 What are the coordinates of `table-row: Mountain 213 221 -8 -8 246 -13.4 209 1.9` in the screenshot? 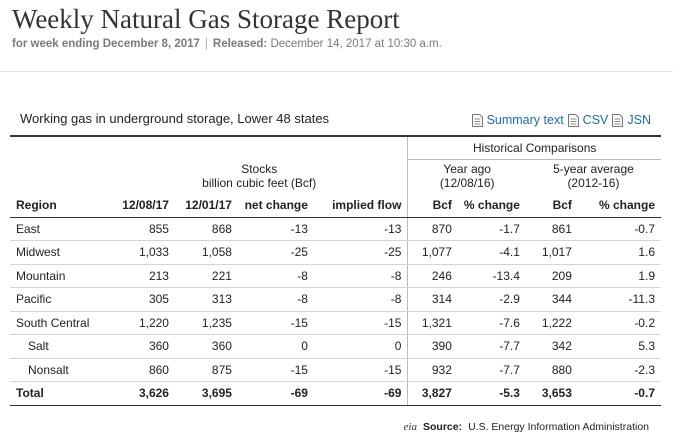 It's located at (335, 276).